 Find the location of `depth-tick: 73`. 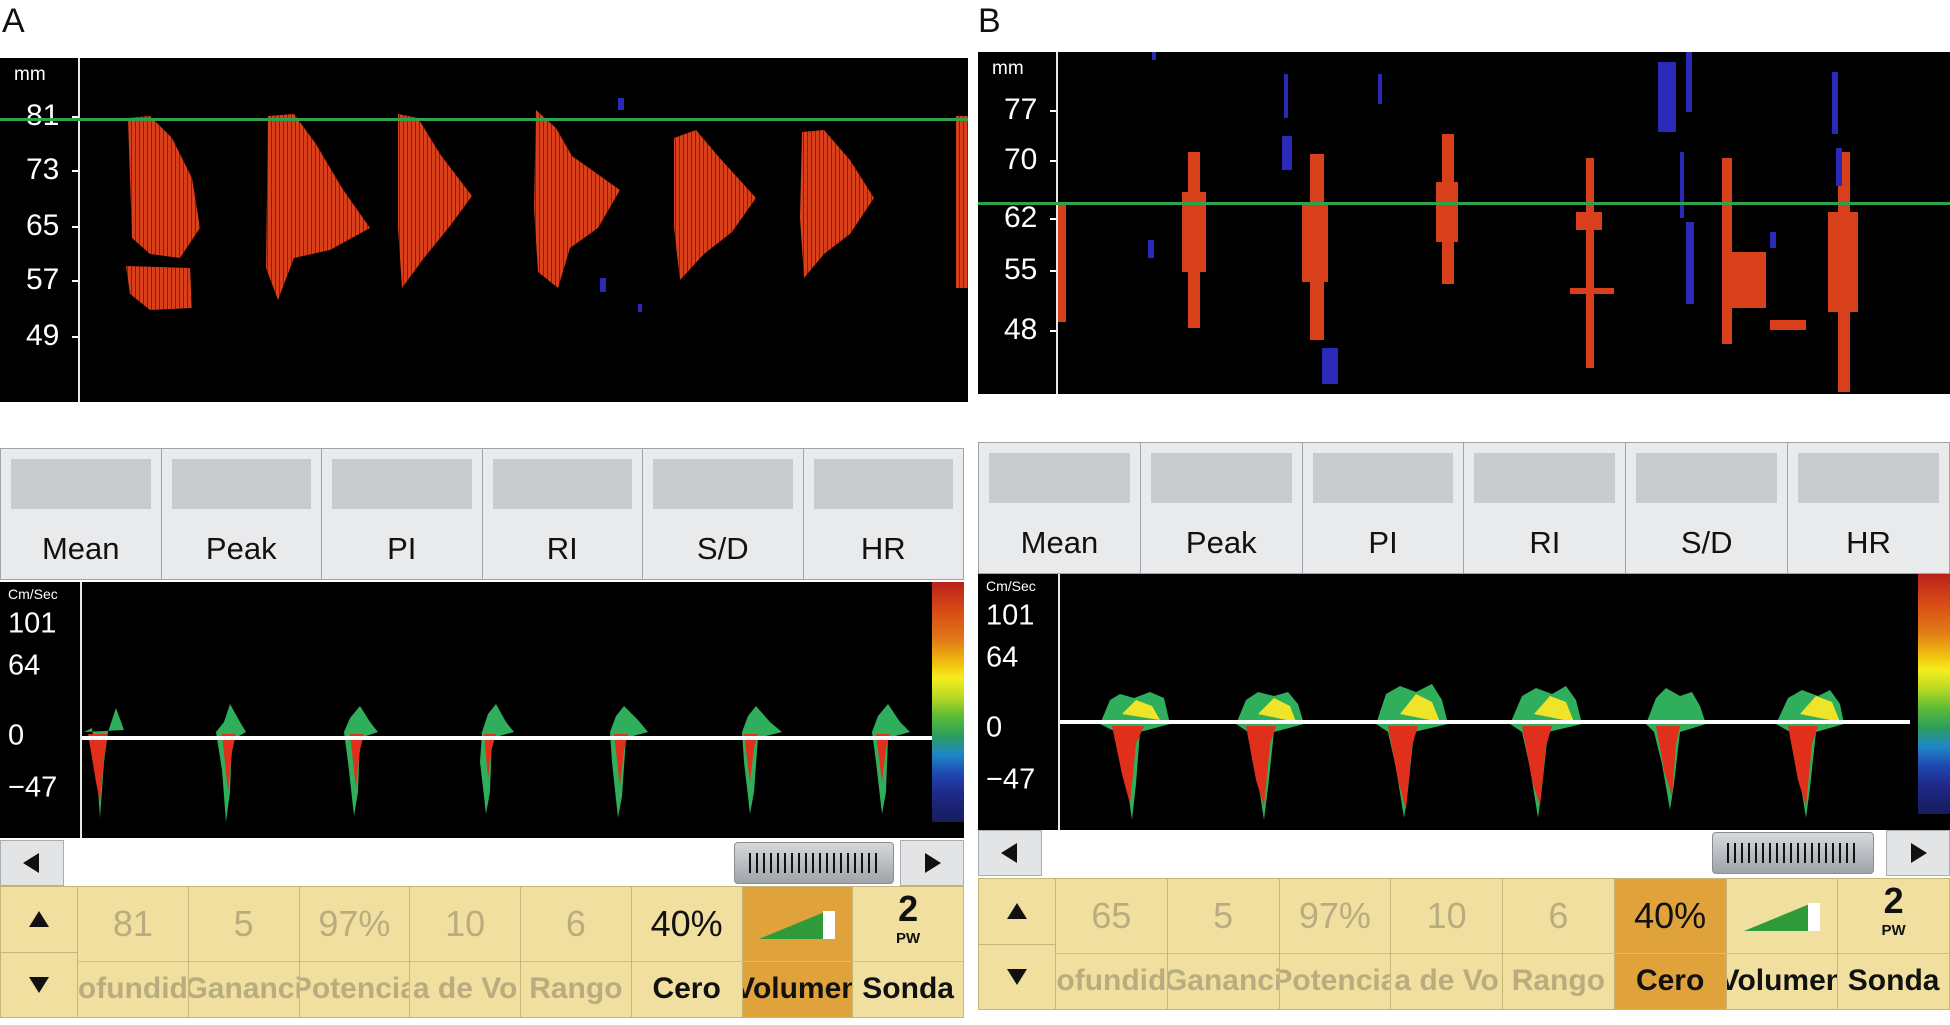

depth-tick: 73 is located at coordinates (43, 169).